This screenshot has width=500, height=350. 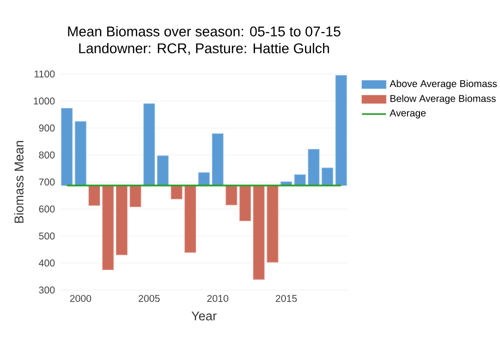 What do you see at coordinates (47, 128) in the screenshot?
I see `y-tick-label: 900` at bounding box center [47, 128].